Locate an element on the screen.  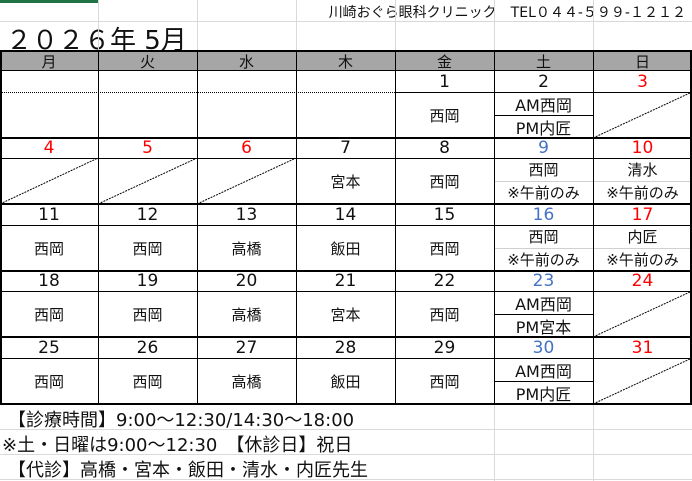
date-number: 8 is located at coordinates (444, 148).